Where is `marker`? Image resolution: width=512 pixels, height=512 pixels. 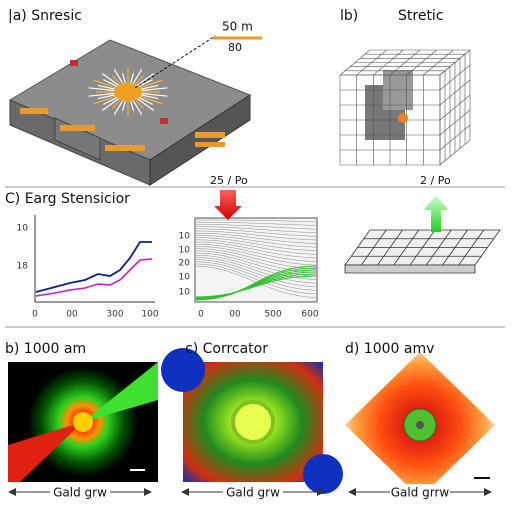 marker is located at coordinates (403, 118).